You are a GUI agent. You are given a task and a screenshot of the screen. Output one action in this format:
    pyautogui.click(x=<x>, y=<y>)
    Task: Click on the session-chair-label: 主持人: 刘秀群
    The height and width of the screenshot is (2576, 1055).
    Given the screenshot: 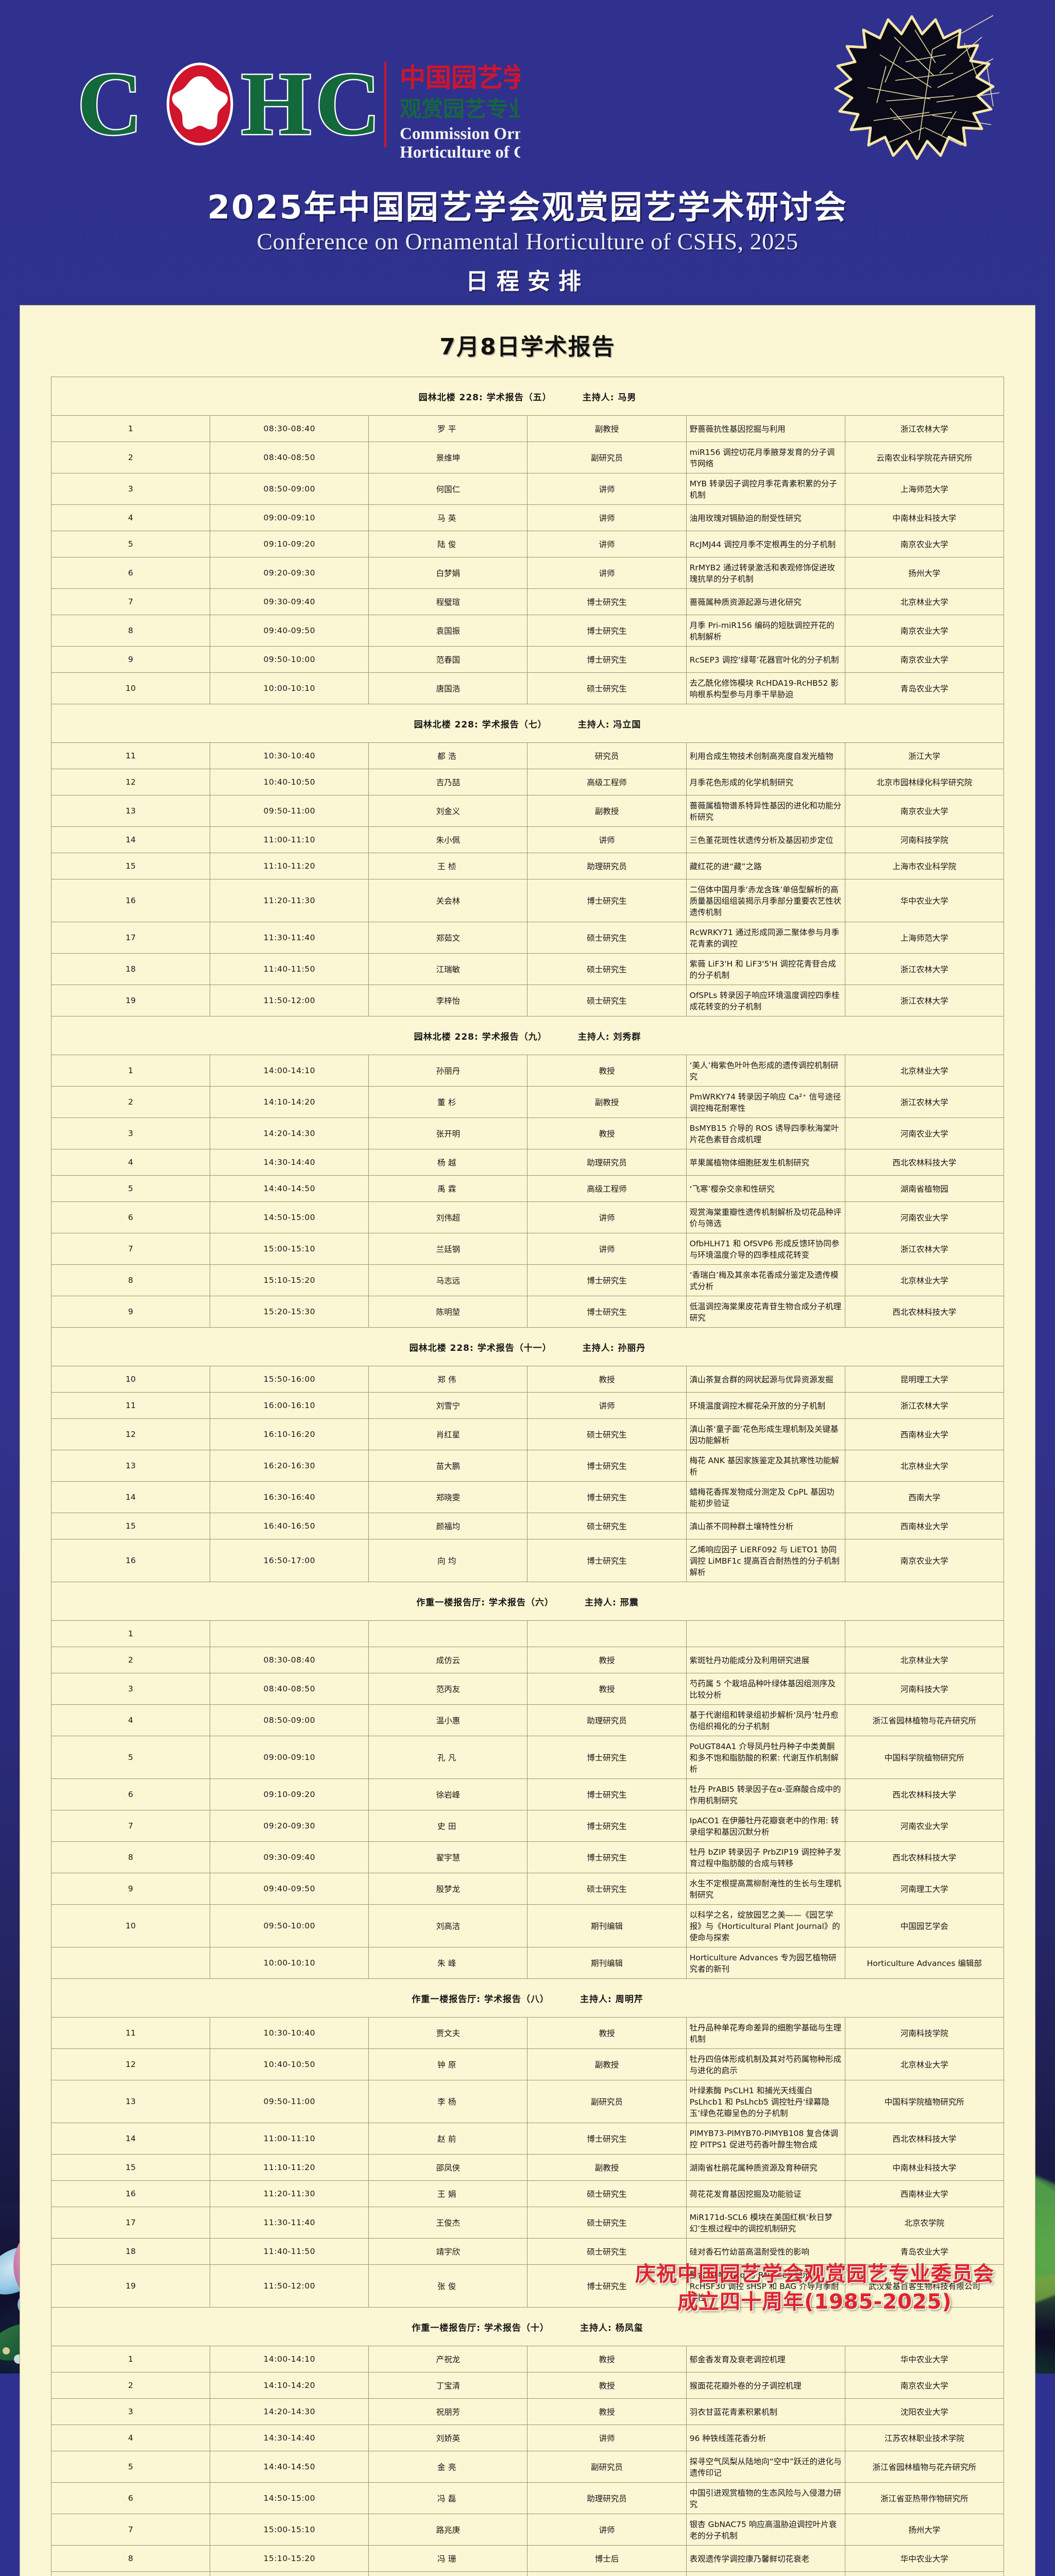 What is the action you would take?
    pyautogui.click(x=609, y=1037)
    